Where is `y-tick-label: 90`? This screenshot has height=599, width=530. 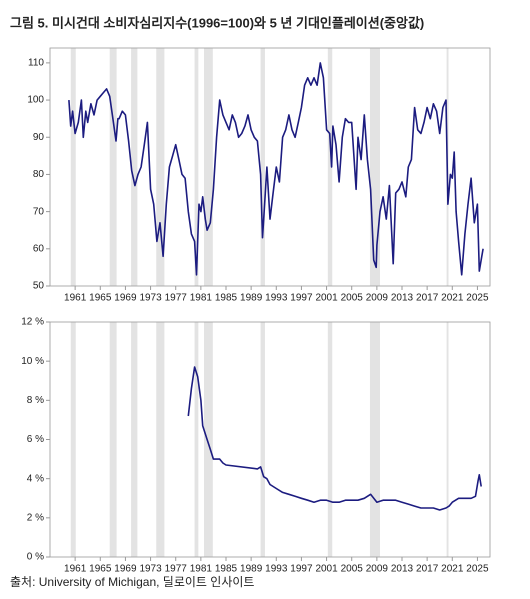
y-tick-label: 90 is located at coordinates (39, 137).